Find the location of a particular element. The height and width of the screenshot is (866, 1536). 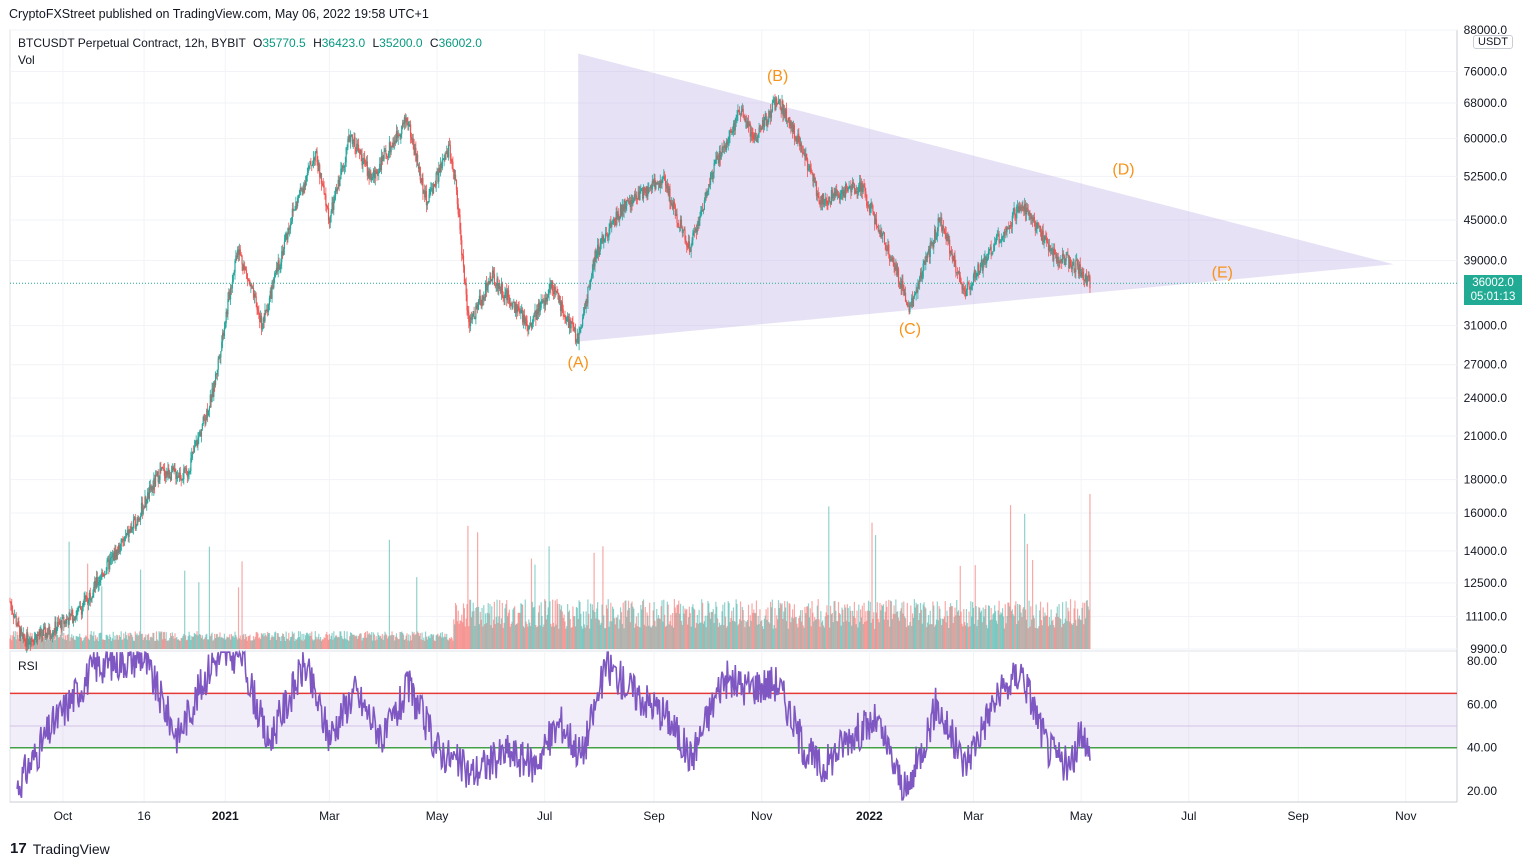

wave-label: (E) is located at coordinates (1222, 273).